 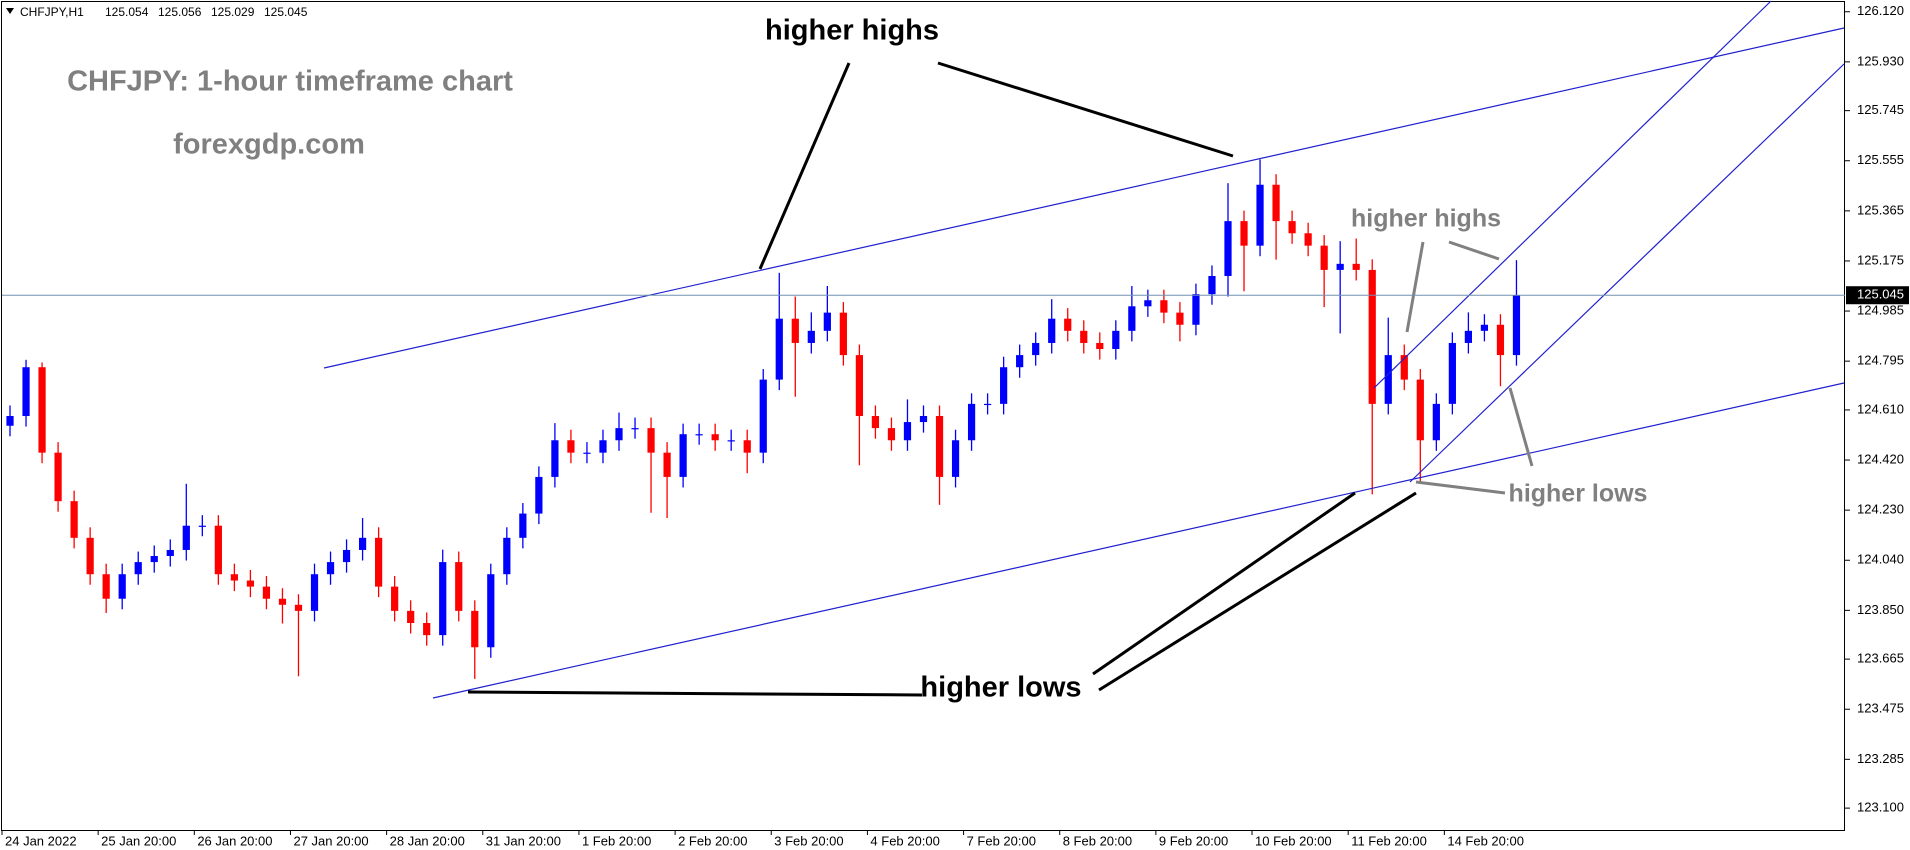 I want to click on y-tick-label: 123.665, so click(x=1880, y=658).